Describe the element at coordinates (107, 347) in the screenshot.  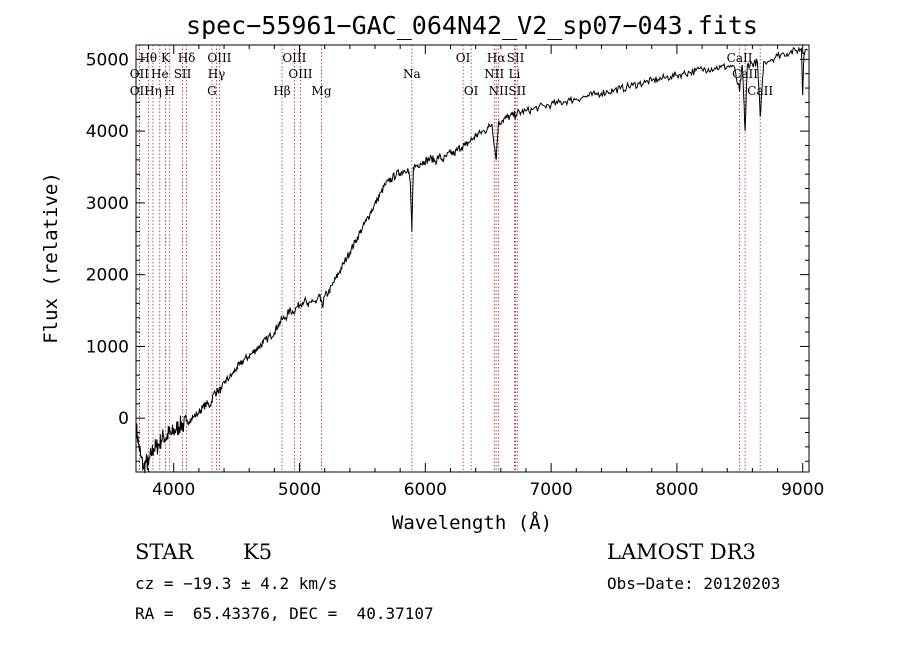
I see `y-tick-label: 1000` at that location.